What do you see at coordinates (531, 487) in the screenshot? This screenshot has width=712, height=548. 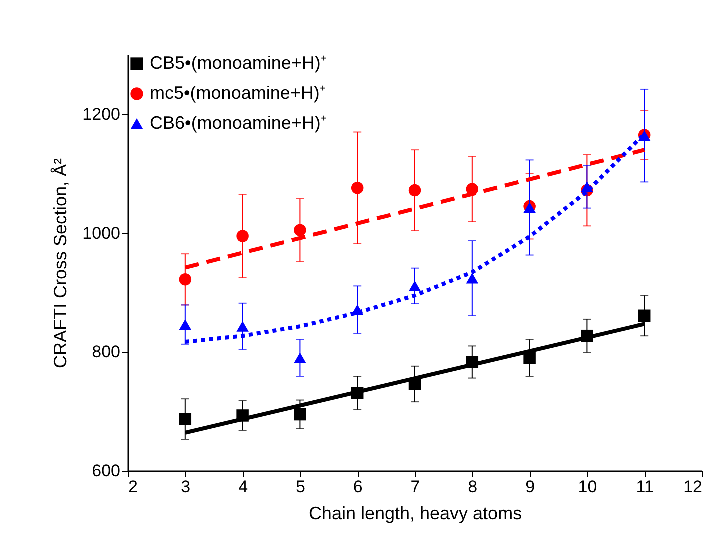 I see `x-tick-label: 9` at bounding box center [531, 487].